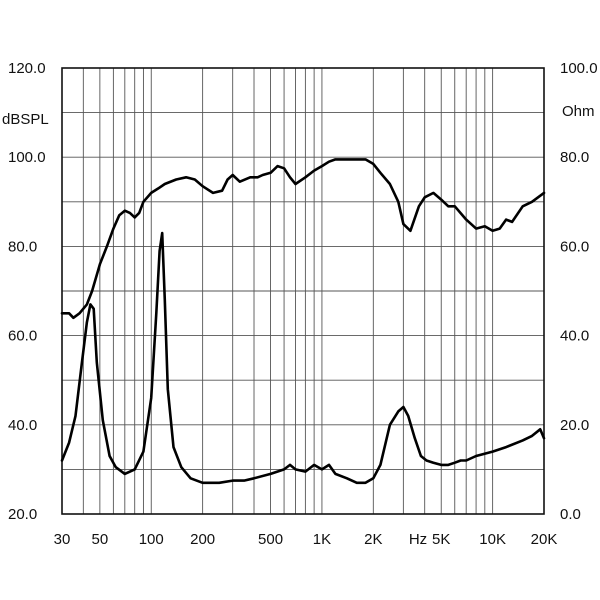 The image size is (600, 600). Describe the element at coordinates (270, 539) in the screenshot. I see `x-tick-label: 500` at that location.